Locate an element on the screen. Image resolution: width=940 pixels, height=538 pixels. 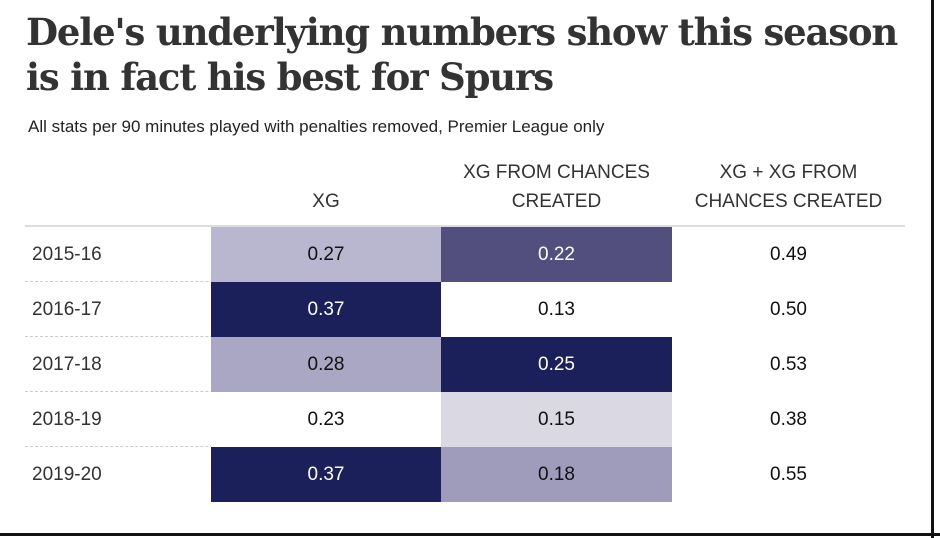
table-cell: 0.25 is located at coordinates (556, 364).